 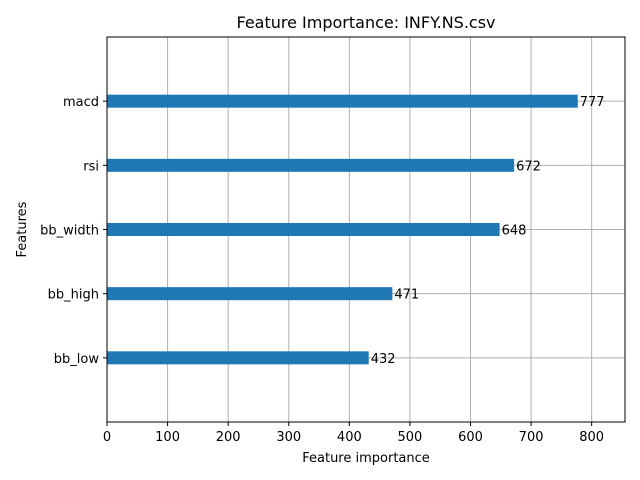 What do you see at coordinates (91, 166) in the screenshot?
I see `y-tick-label: rsi` at bounding box center [91, 166].